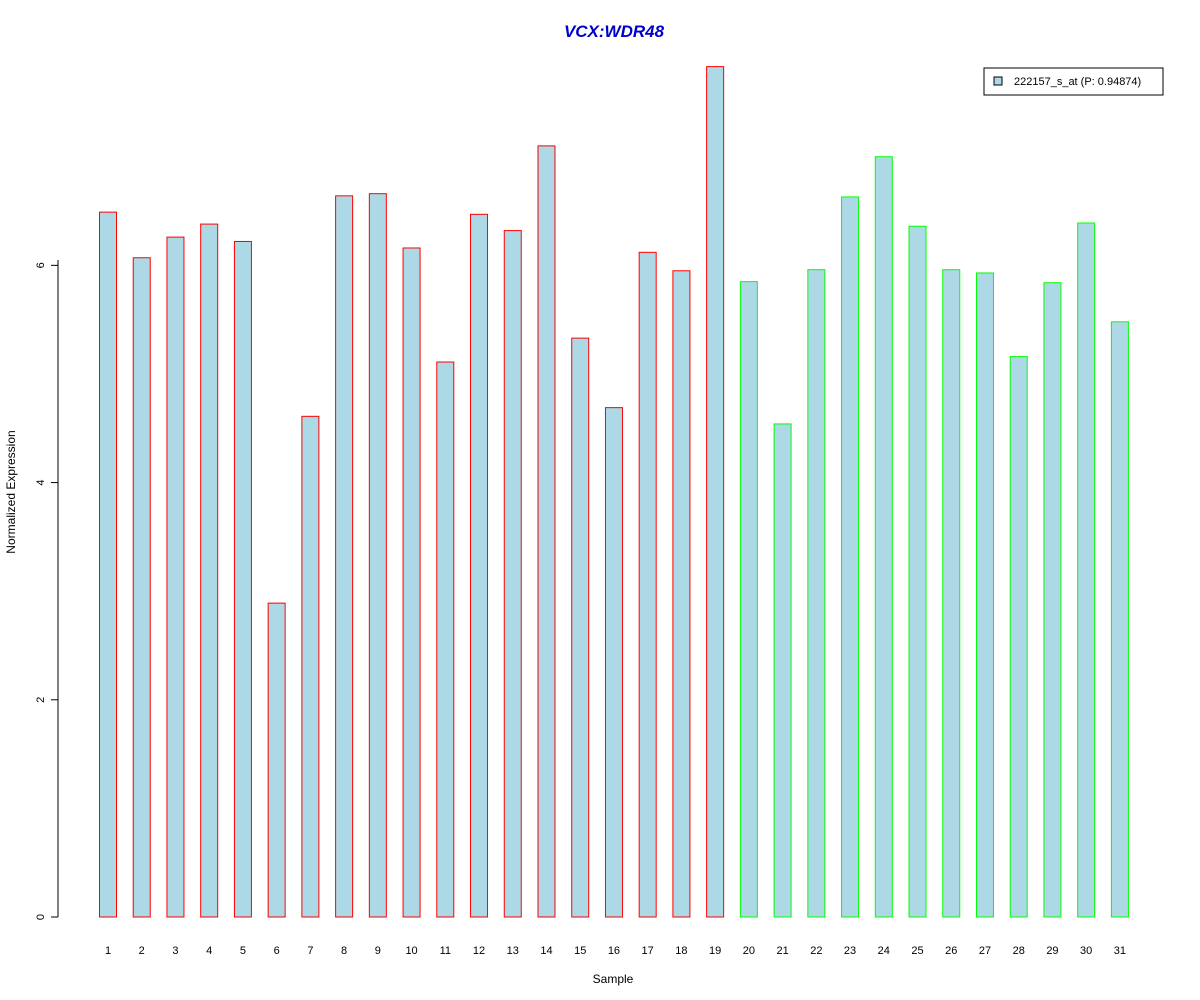 This screenshot has height=1000, width=1200. I want to click on x-tick-label: 5, so click(243, 951).